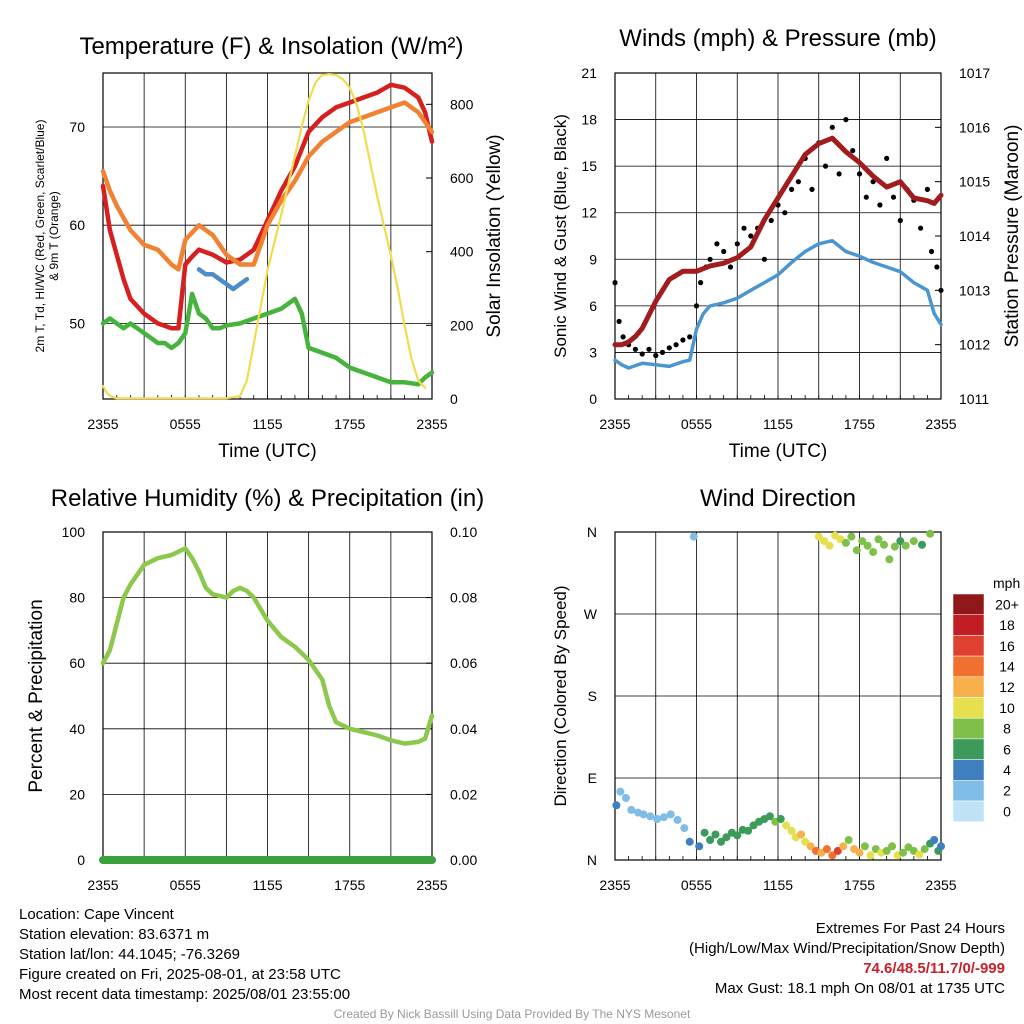 The image size is (1024, 1024). Describe the element at coordinates (591, 614) in the screenshot. I see `y-tick-label-left: W` at that location.